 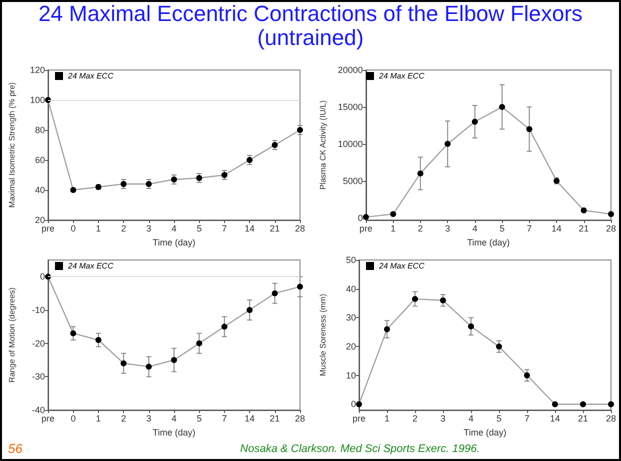 What do you see at coordinates (350, 107) in the screenshot?
I see `y-tick-label: 15000` at bounding box center [350, 107].